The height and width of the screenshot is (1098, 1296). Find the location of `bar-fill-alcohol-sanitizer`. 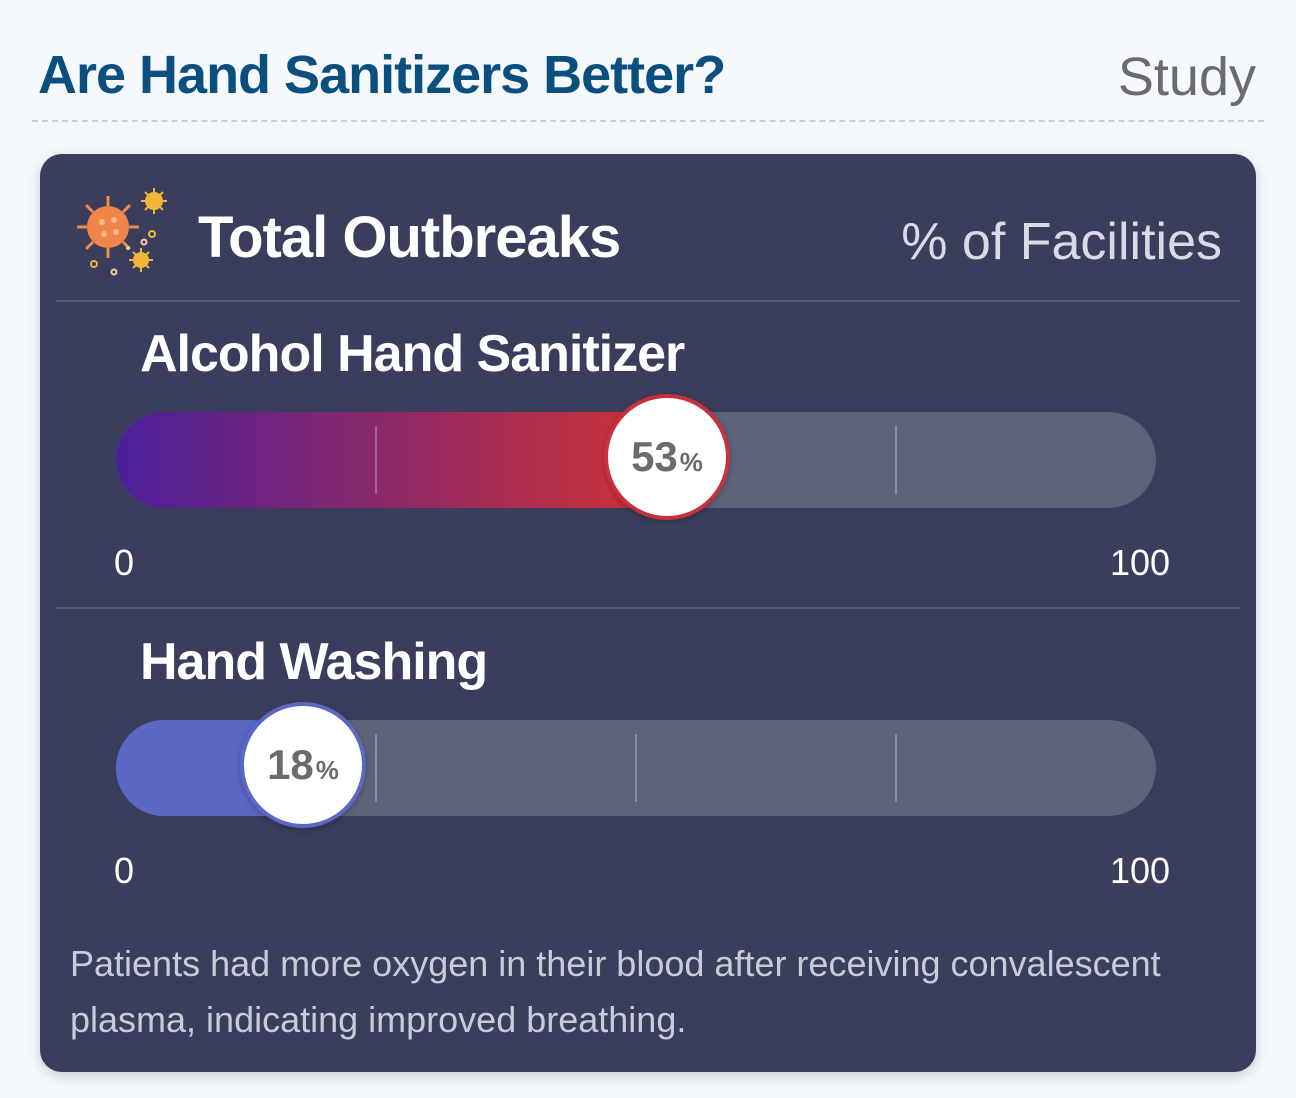

bar-fill-alcohol-sanitizer is located at coordinates (391, 460).